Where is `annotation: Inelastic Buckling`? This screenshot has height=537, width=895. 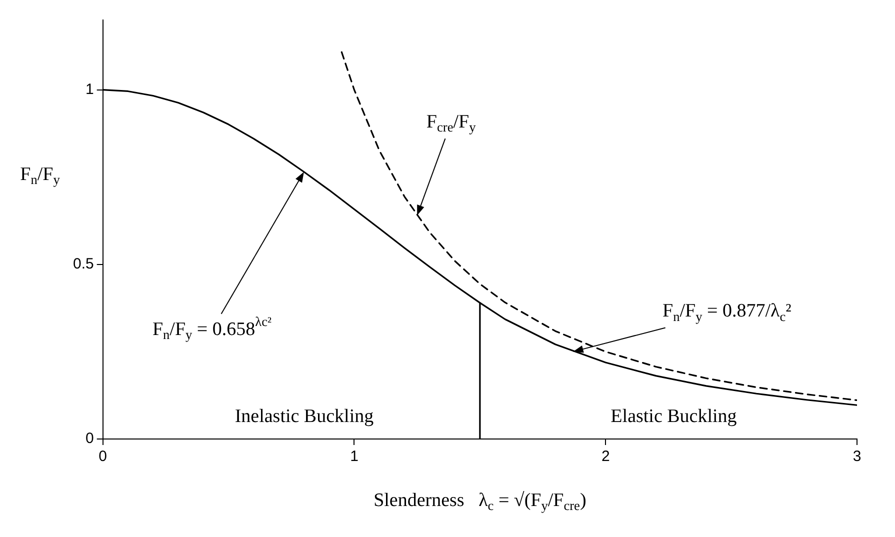
annotation: Inelastic Buckling is located at coordinates (304, 416).